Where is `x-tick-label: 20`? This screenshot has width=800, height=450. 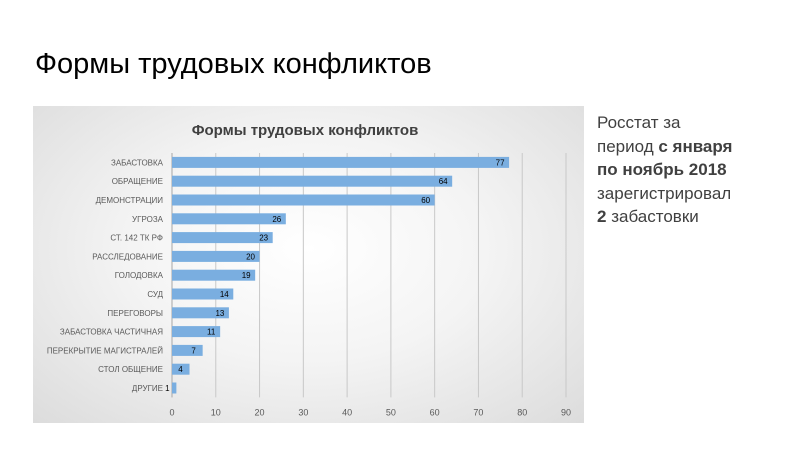 x-tick-label: 20 is located at coordinates (260, 412).